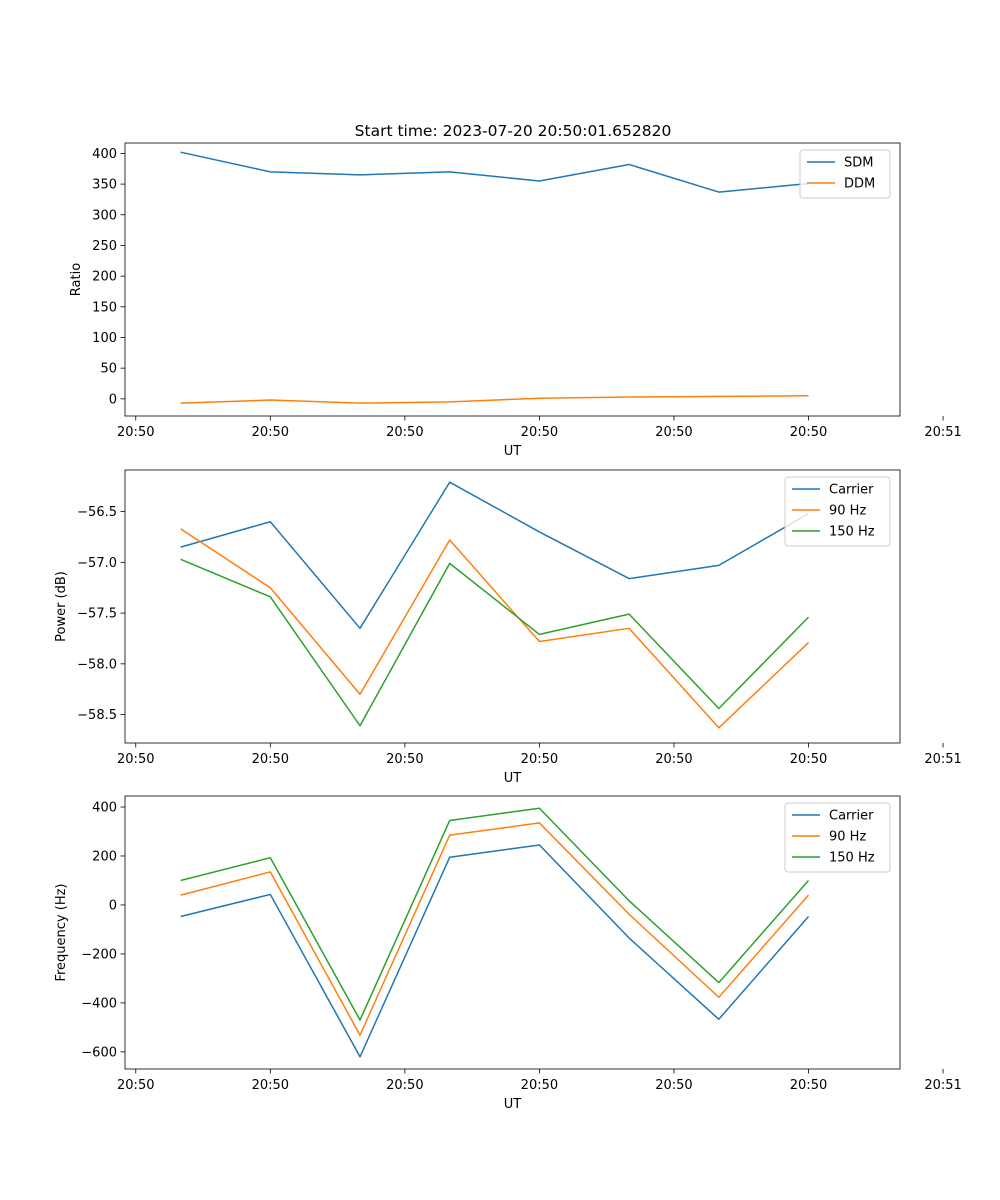 The width and height of the screenshot is (1000, 1200). What do you see at coordinates (97, 563) in the screenshot?
I see `y-tick-label: −57.0` at bounding box center [97, 563].